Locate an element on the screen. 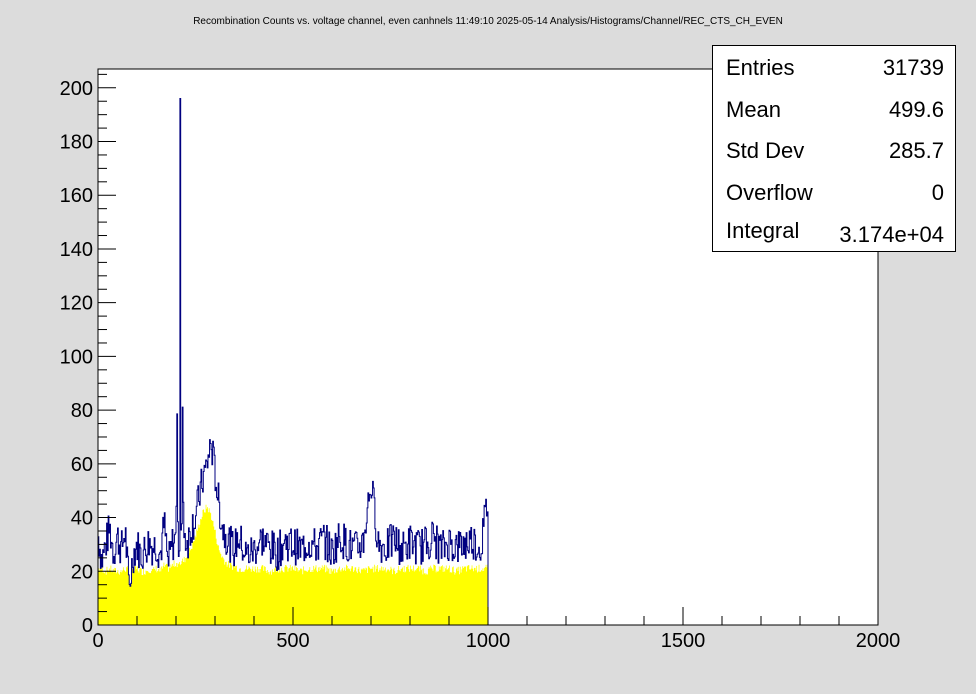 This screenshot has width=976, height=694. stats-value: 285.7 is located at coordinates (916, 150).